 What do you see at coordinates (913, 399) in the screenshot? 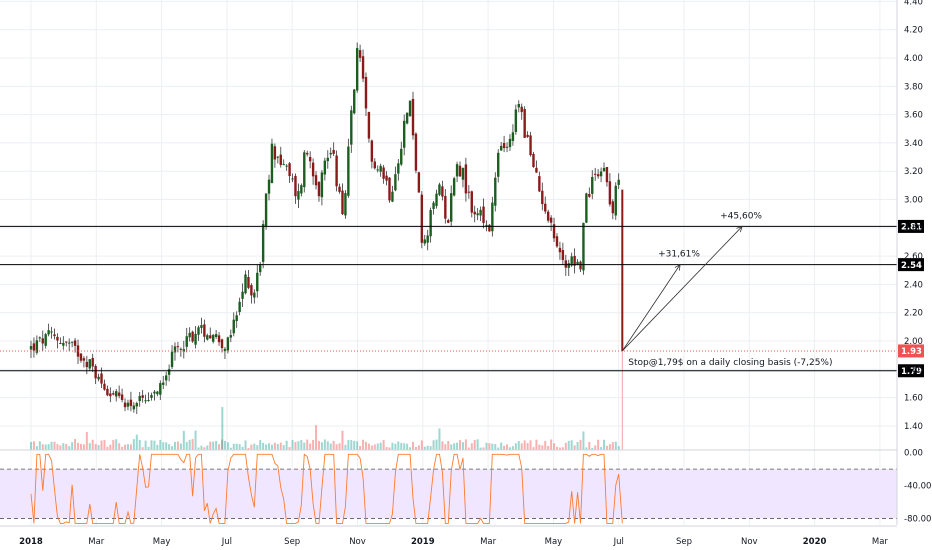
I see `y-tick-label: 1.60` at bounding box center [913, 399].